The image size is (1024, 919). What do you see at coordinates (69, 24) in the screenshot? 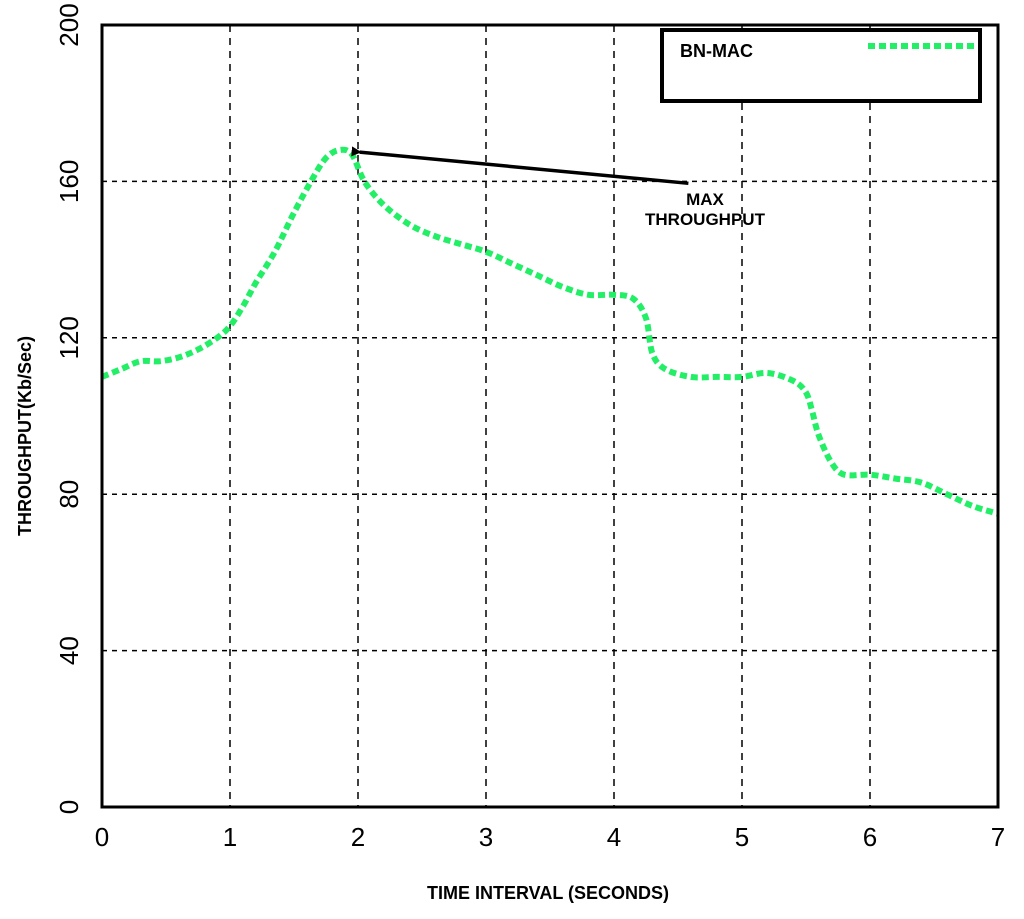
I see `y-tick-label: 200` at bounding box center [69, 24].